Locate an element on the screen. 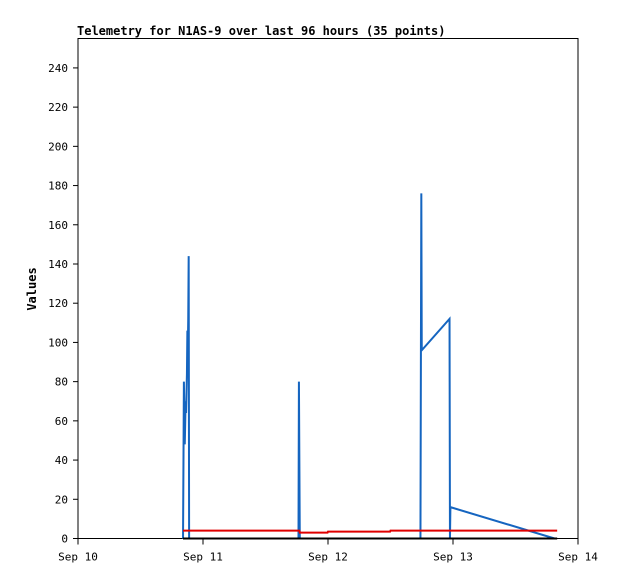  x-axis: Sep 10 Sep 11 Sep 12 Sep 13 Sep 14 is located at coordinates (328, 551).